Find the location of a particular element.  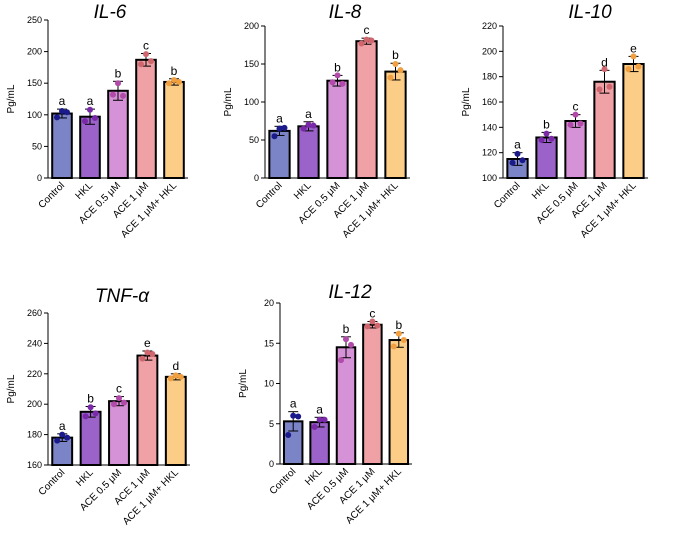

y-tick-label: 140 is located at coordinates (489, 127).